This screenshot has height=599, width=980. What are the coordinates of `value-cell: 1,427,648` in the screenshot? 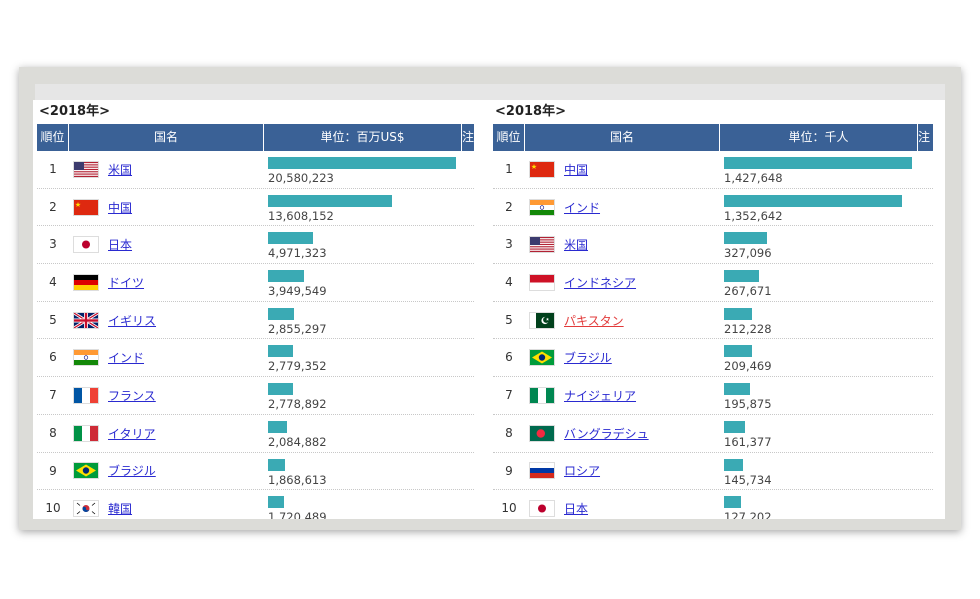 It's located at (819, 169).